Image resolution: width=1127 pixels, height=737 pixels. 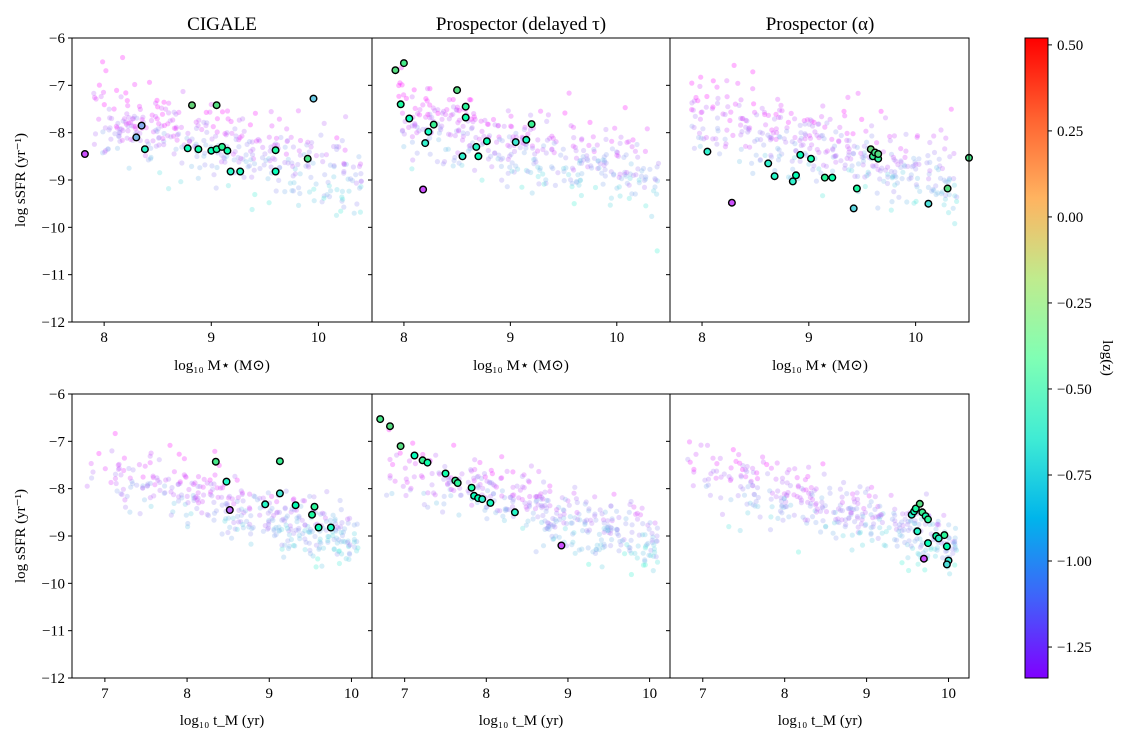 What do you see at coordinates (703, 694) in the screenshot?
I see `x-tick-label: 7` at bounding box center [703, 694].